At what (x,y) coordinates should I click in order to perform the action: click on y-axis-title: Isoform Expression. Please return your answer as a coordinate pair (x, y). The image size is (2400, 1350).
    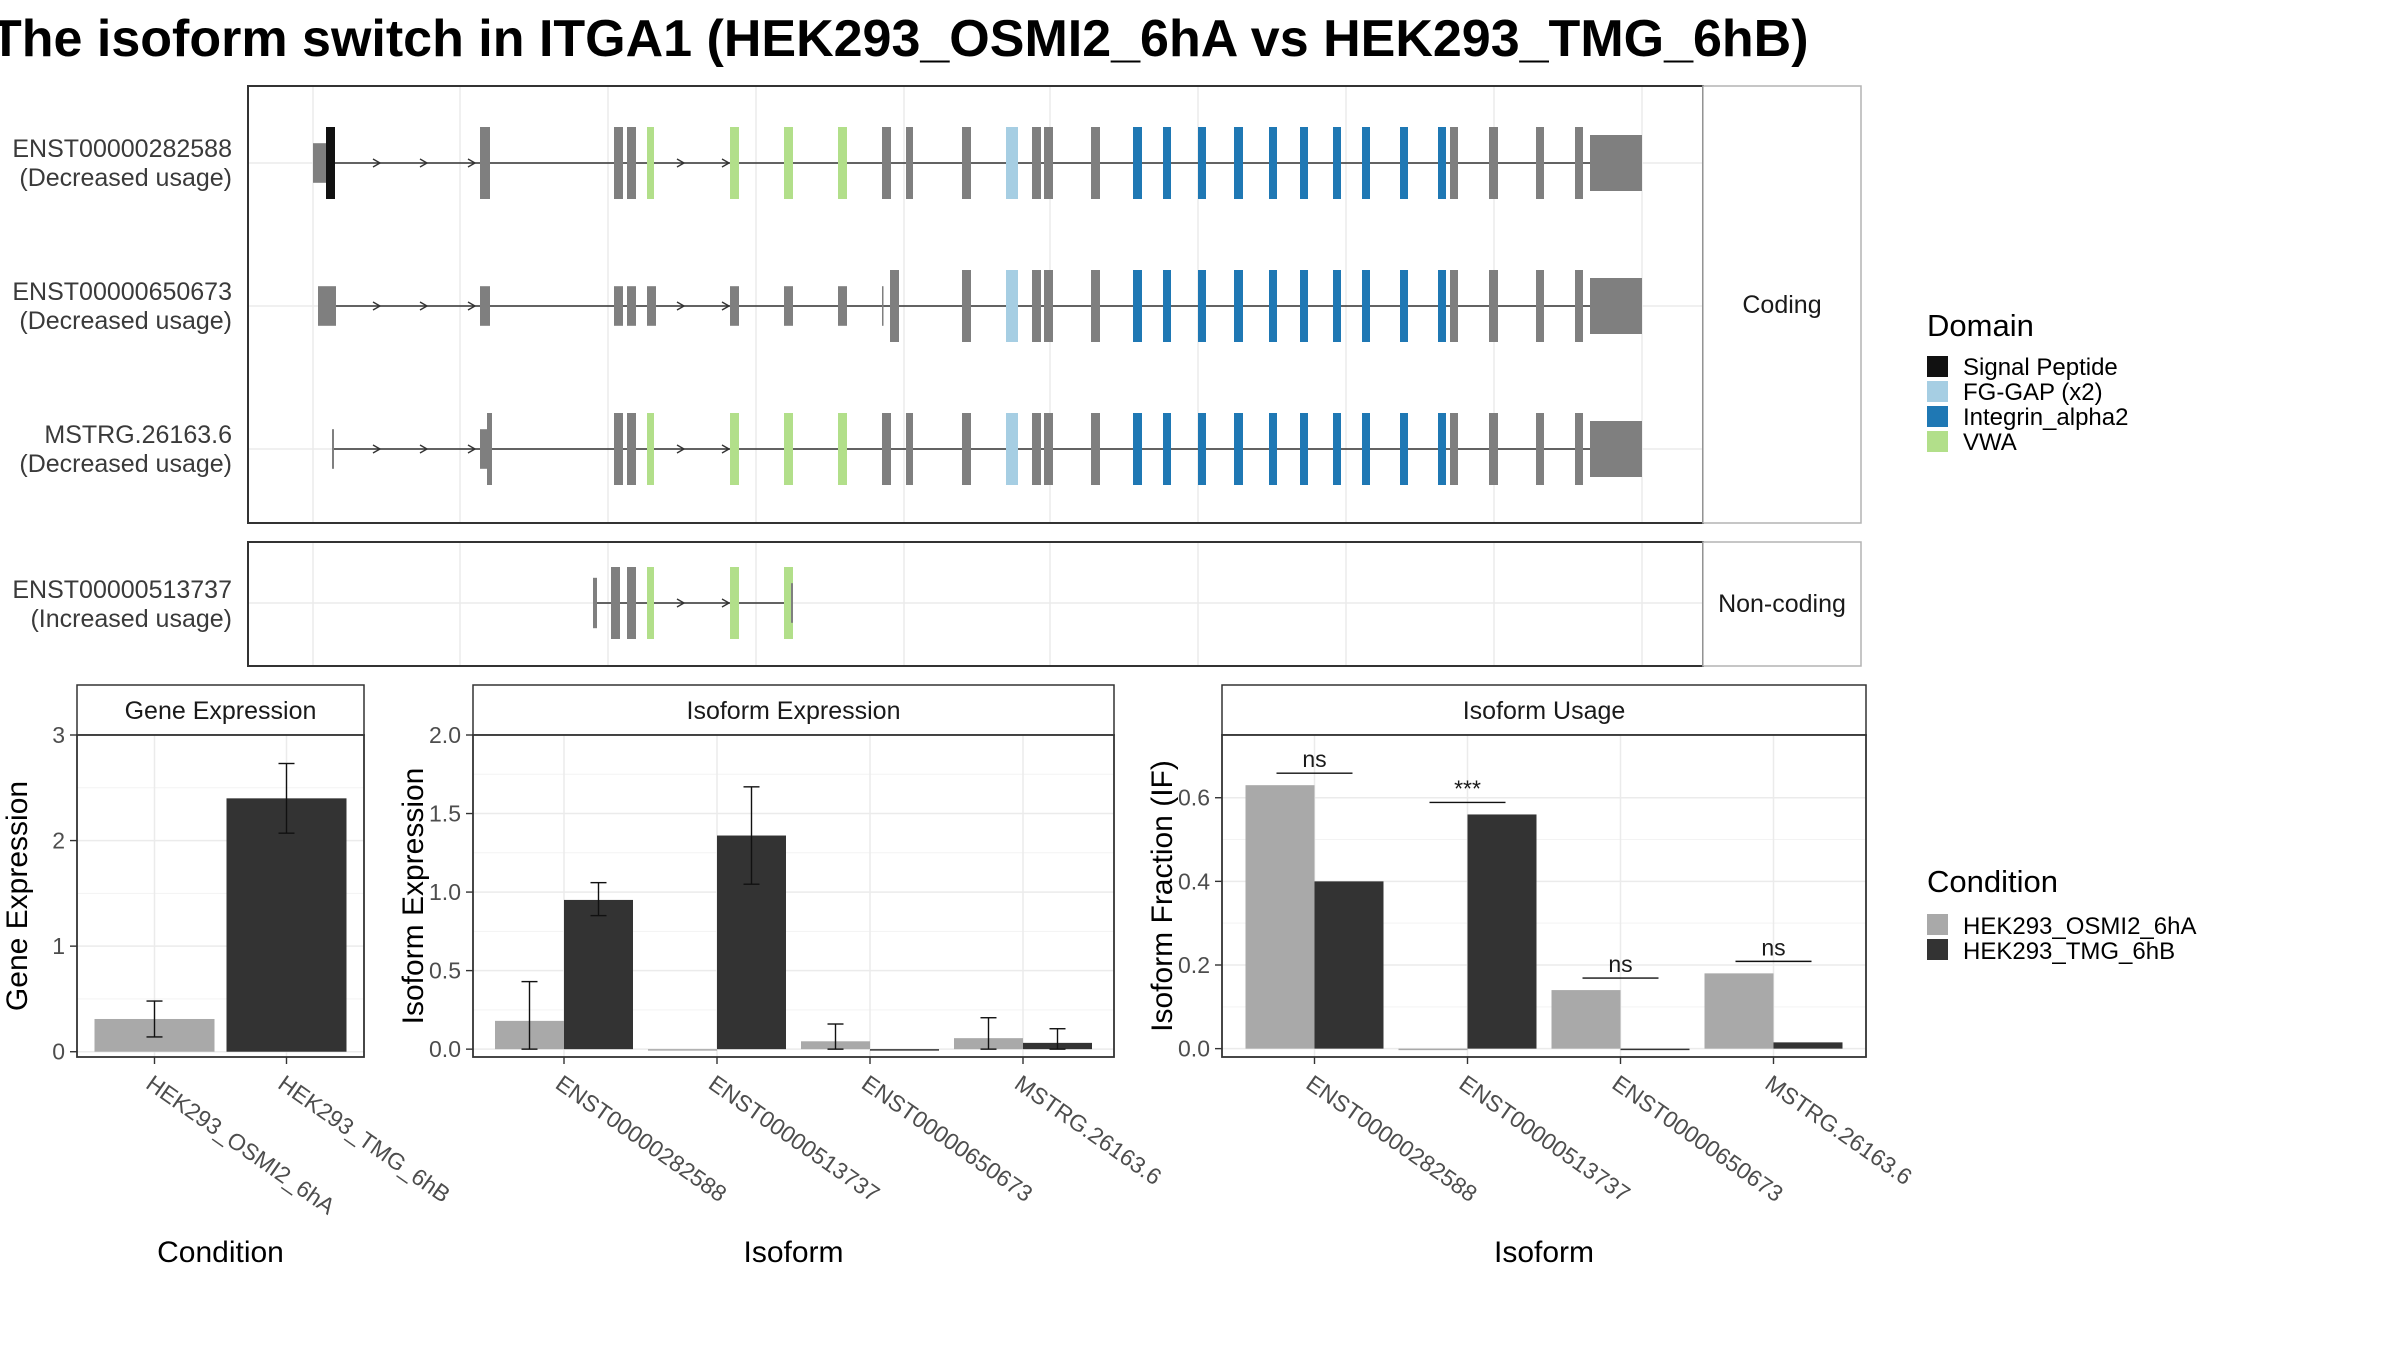
    Looking at the image, I should click on (413, 896).